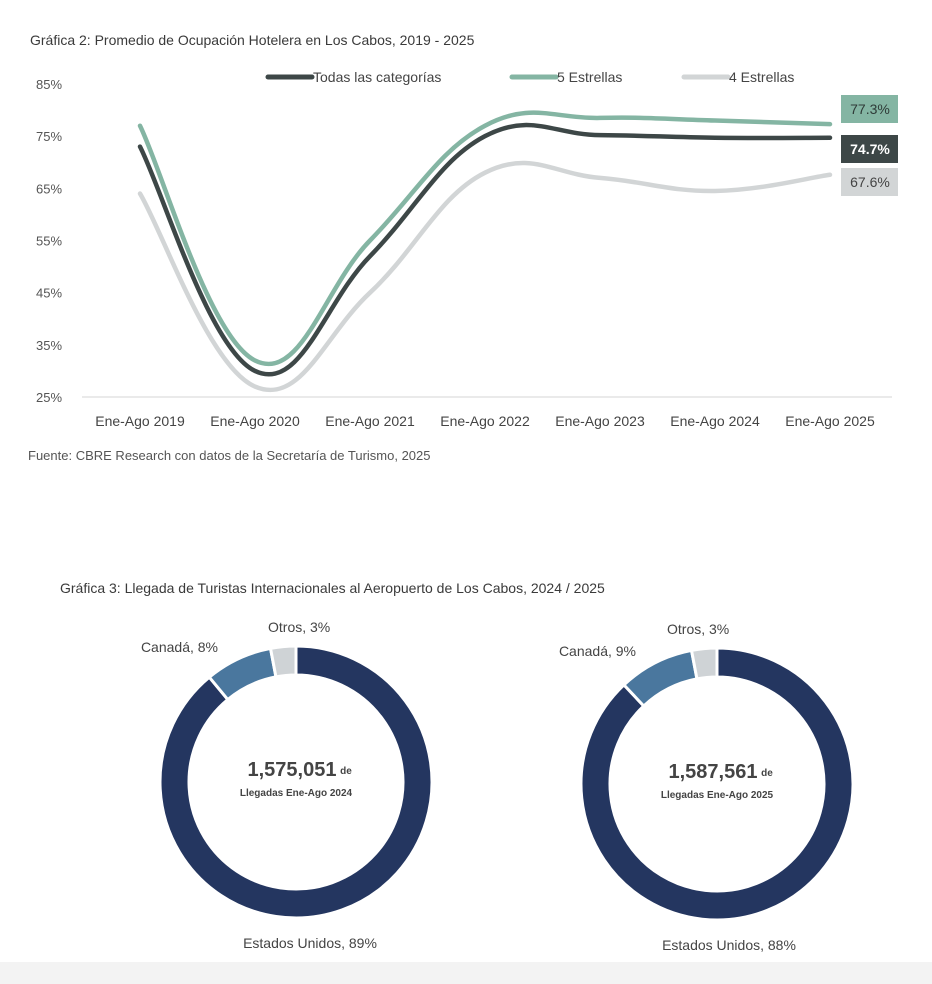 The image size is (932, 984). I want to click on x-tick-label: Ene-Ago 2025, so click(830, 421).